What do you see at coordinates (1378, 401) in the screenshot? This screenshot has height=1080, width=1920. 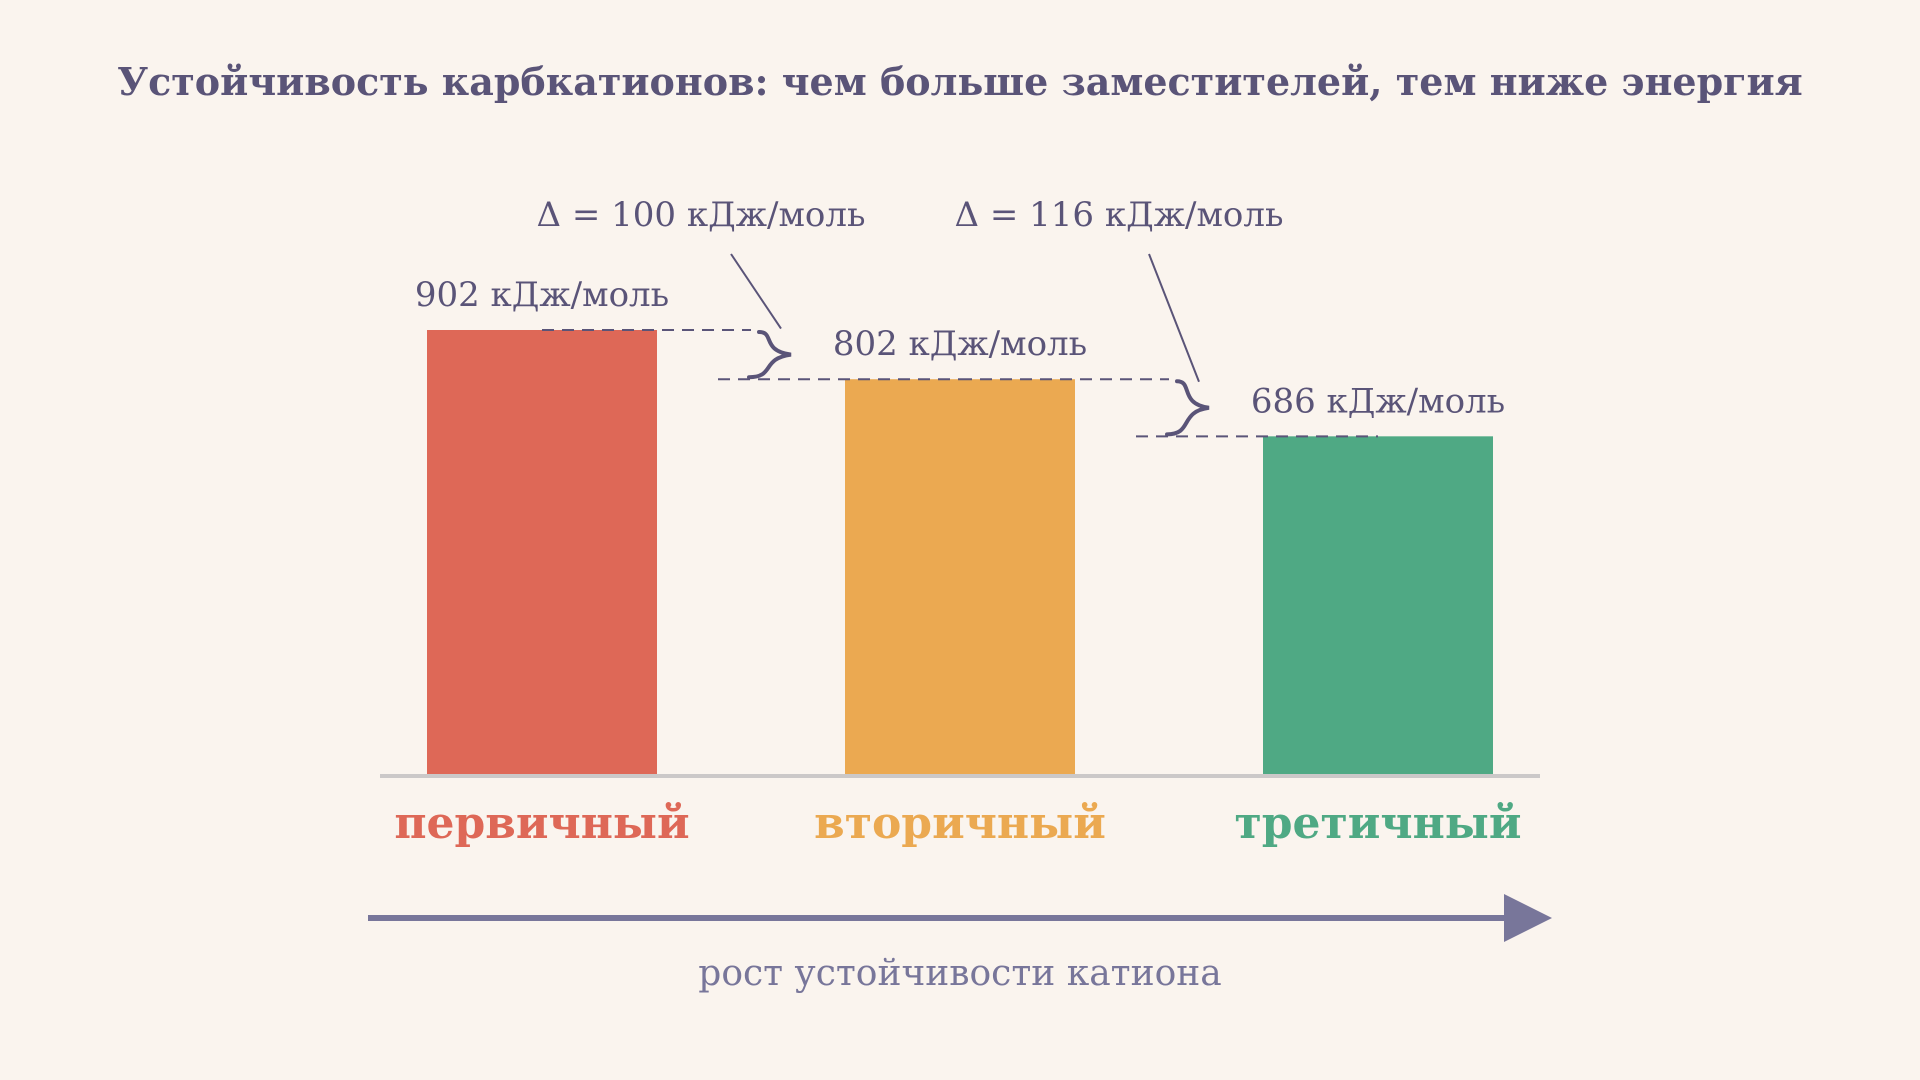 I see `value-label-3: 686 кДж/моль` at bounding box center [1378, 401].